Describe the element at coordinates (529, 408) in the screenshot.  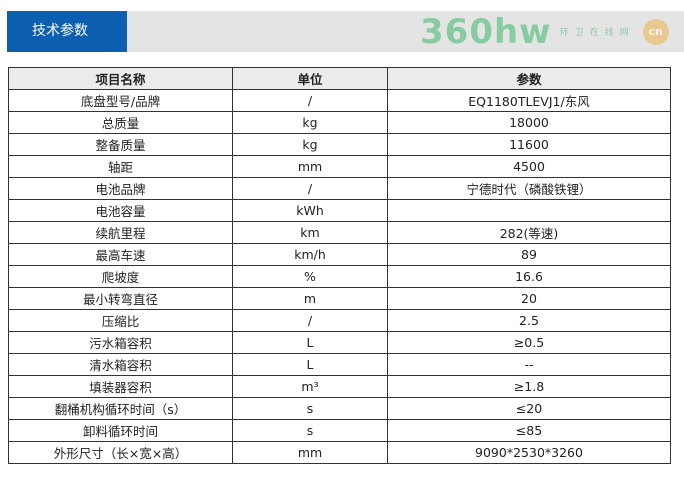
I see `cell-value: ≤20` at that location.